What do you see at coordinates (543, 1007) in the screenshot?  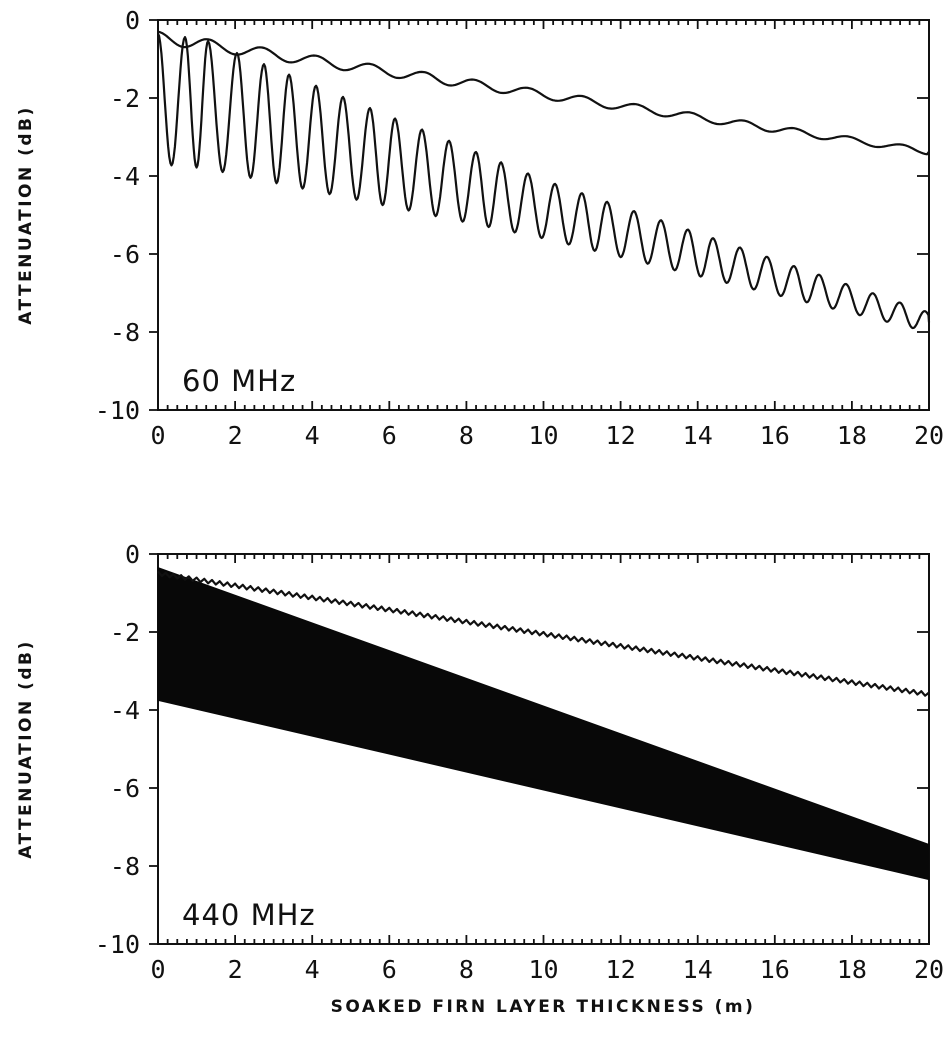 I see `x-axis-title: SOAKED FIRN LAYER THICKNESS (m)` at bounding box center [543, 1007].